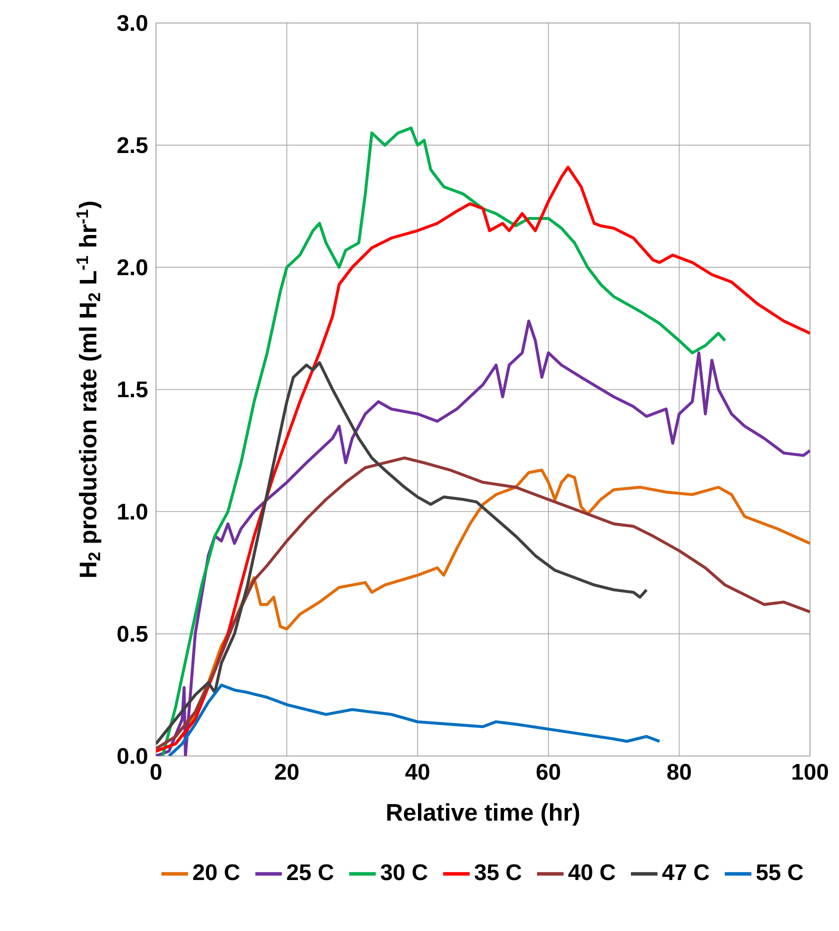 This screenshot has height=931, width=839. What do you see at coordinates (216, 872) in the screenshot?
I see `legend-label: 20 C` at bounding box center [216, 872].